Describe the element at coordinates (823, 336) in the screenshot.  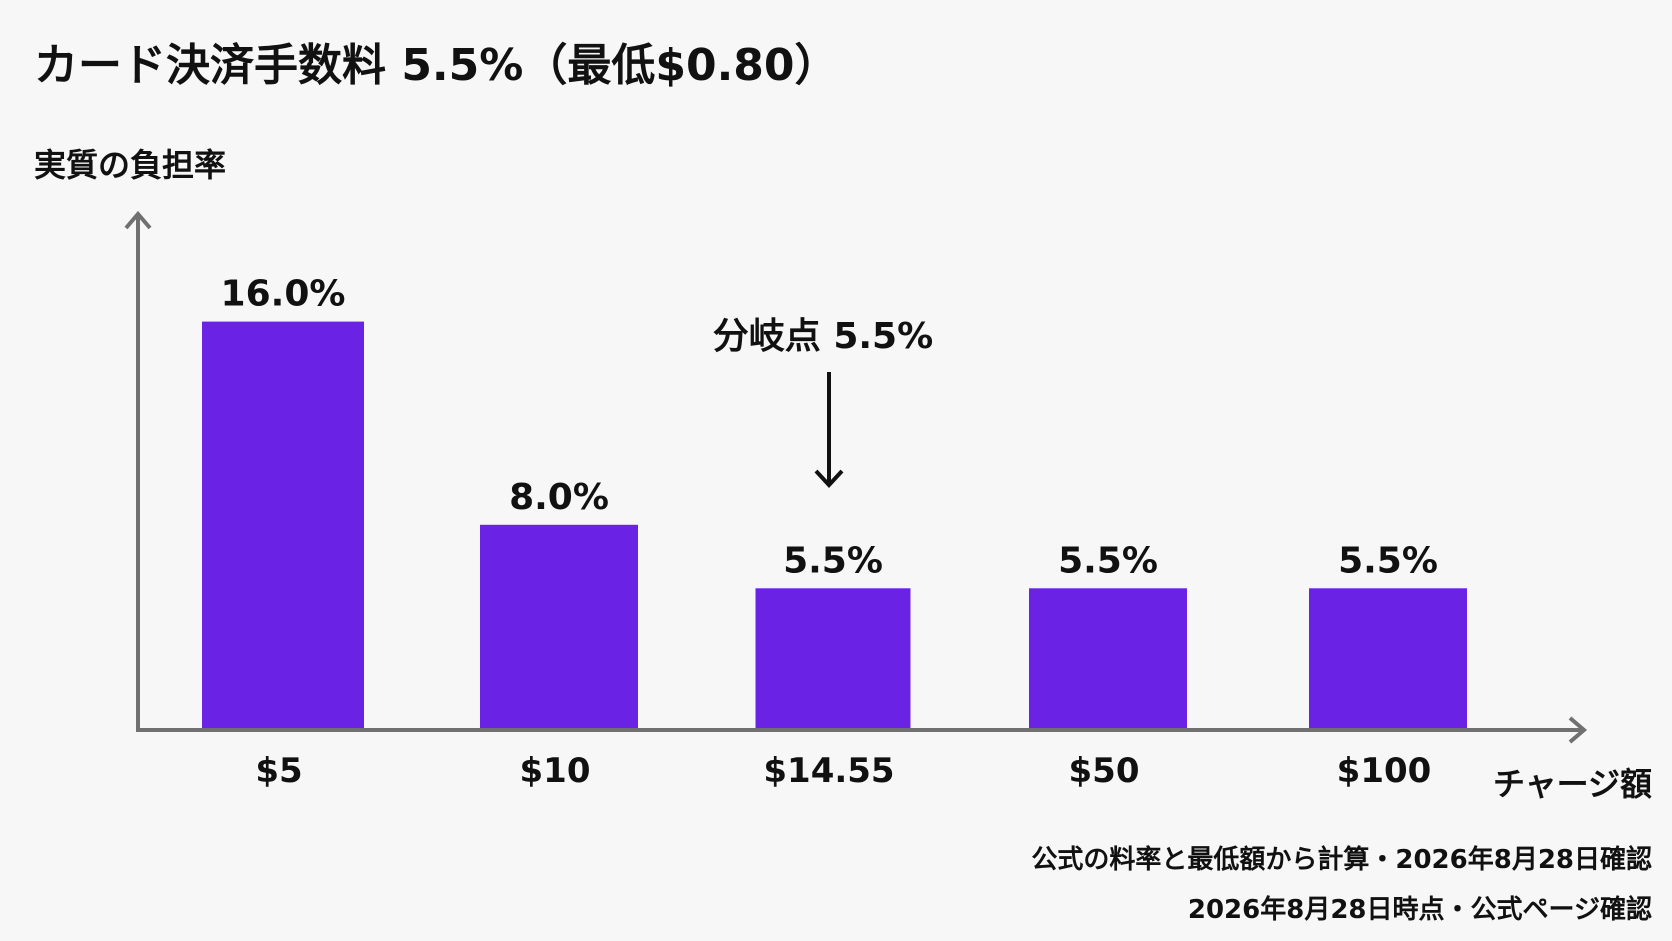
I see `breakpoint-annotation: 分岐点 5.5%` at that location.